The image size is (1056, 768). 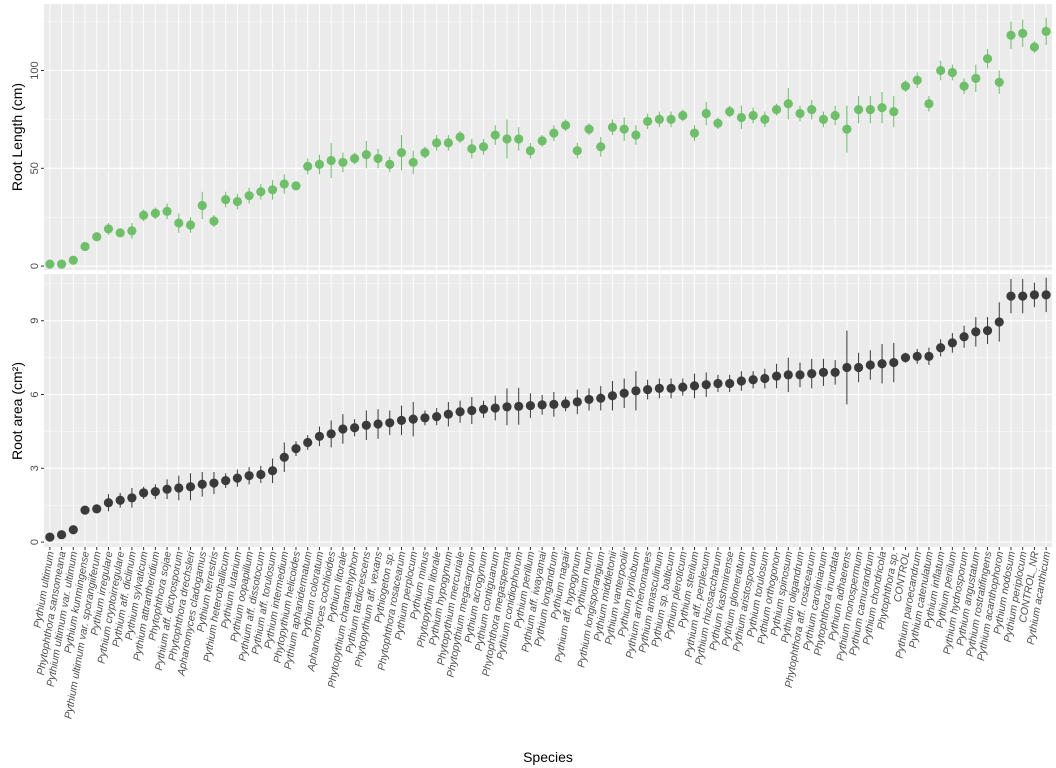 What do you see at coordinates (35, 394) in the screenshot?
I see `y-tick-label: 6` at bounding box center [35, 394].